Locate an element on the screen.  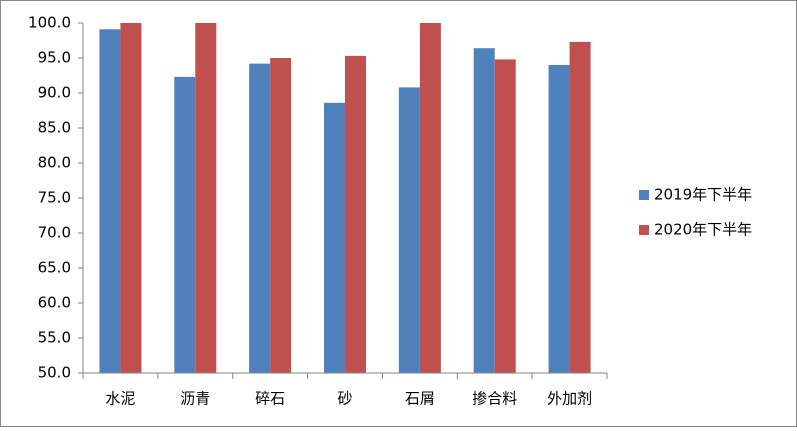
x-tick-label: 碎石 is located at coordinates (270, 399).